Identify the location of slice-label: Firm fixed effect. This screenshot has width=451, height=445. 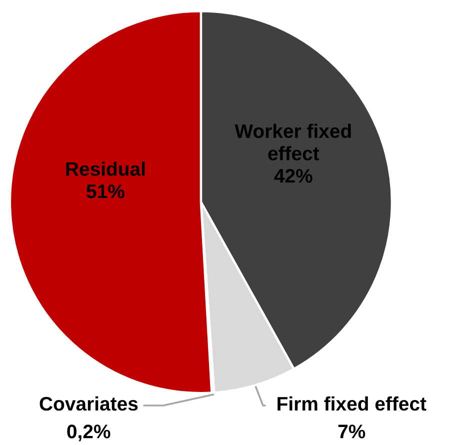
(352, 403).